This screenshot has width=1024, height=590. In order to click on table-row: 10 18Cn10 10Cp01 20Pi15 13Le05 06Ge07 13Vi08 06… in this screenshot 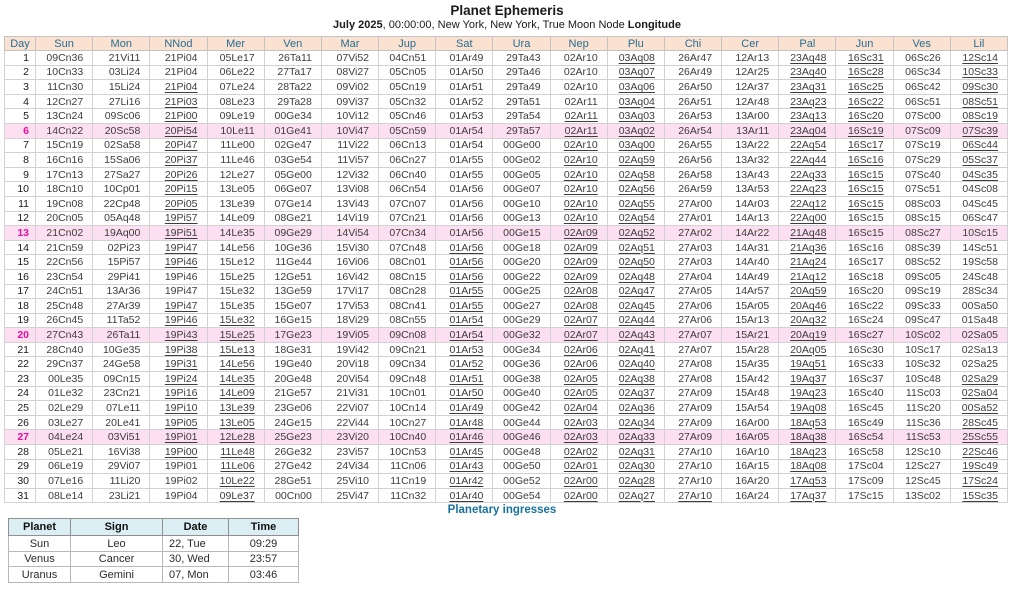, I will do `click(506, 189)`.